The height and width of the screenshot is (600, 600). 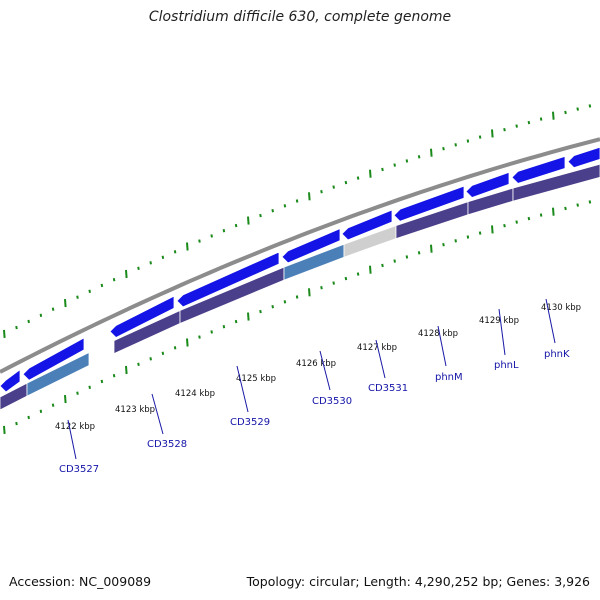 I want to click on gene-label-cd3530: CD3530, so click(x=332, y=401).